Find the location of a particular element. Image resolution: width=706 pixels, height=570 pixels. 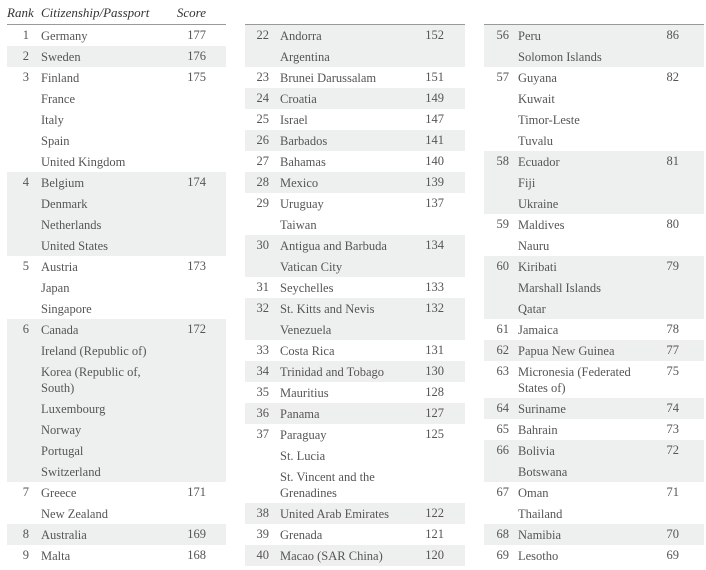

rank-cell: 58 is located at coordinates (503, 160).